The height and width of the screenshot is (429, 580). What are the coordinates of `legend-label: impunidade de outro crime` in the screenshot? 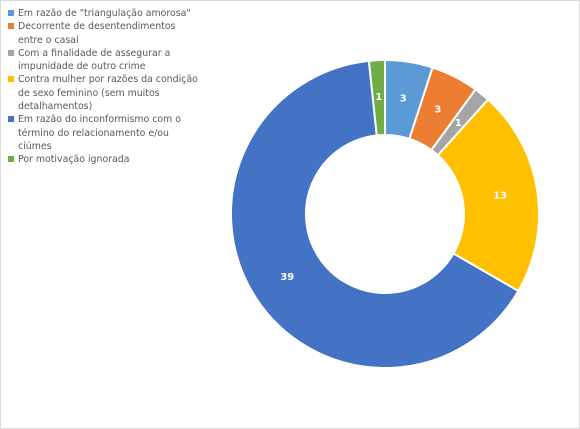 It's located at (82, 67).